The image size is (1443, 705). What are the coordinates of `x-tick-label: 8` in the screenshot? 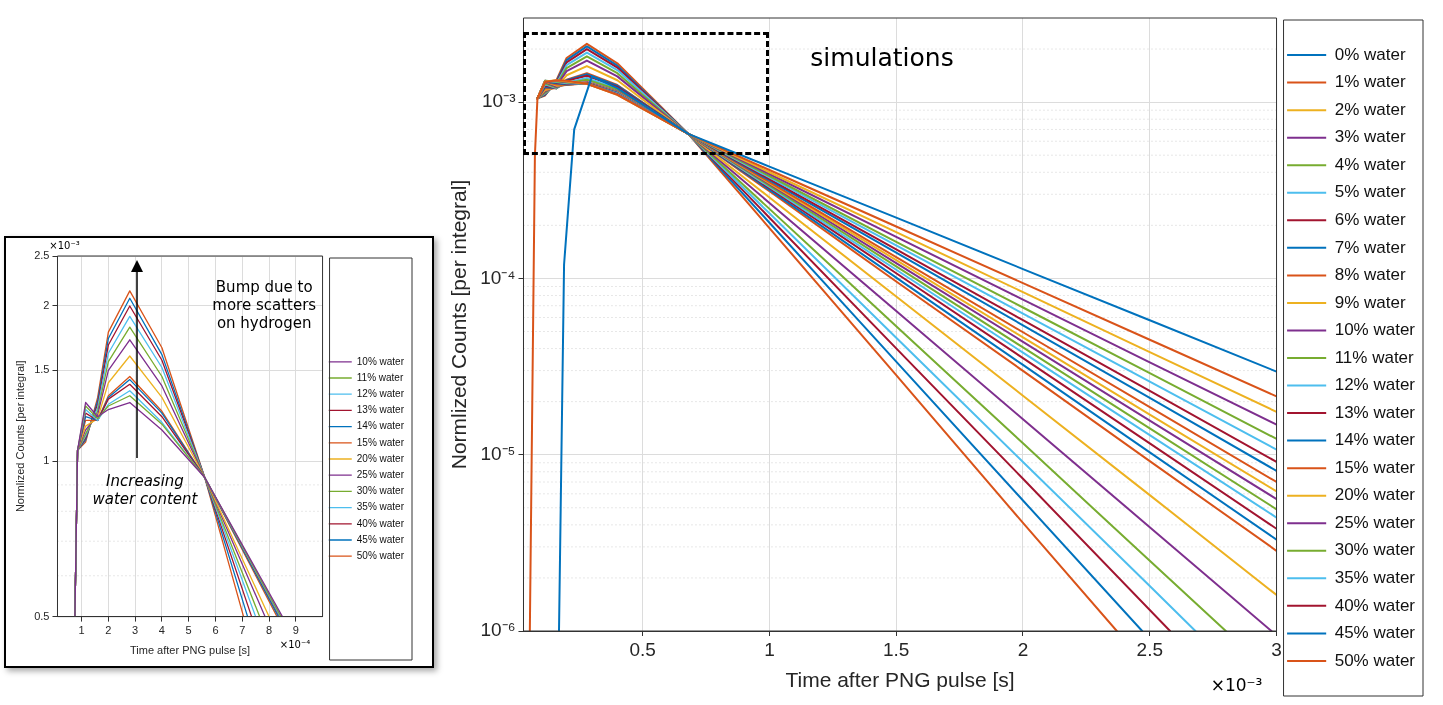 It's located at (269, 630).